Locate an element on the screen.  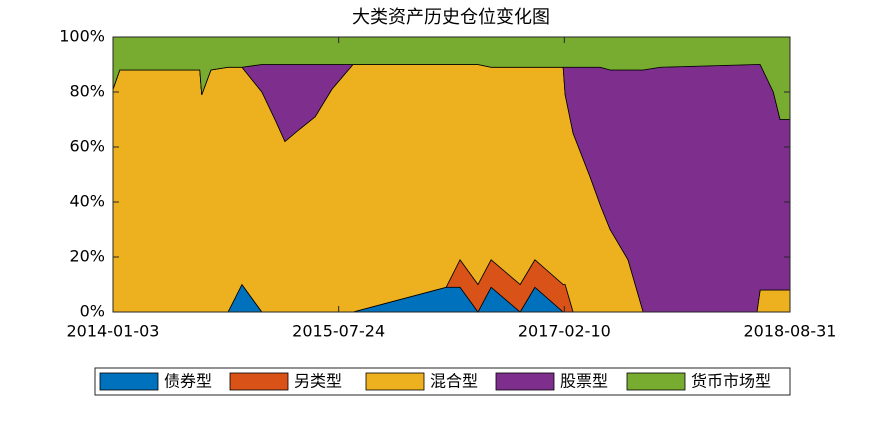
chart-title: 大类资产历史仓位变化图 is located at coordinates (451, 17).